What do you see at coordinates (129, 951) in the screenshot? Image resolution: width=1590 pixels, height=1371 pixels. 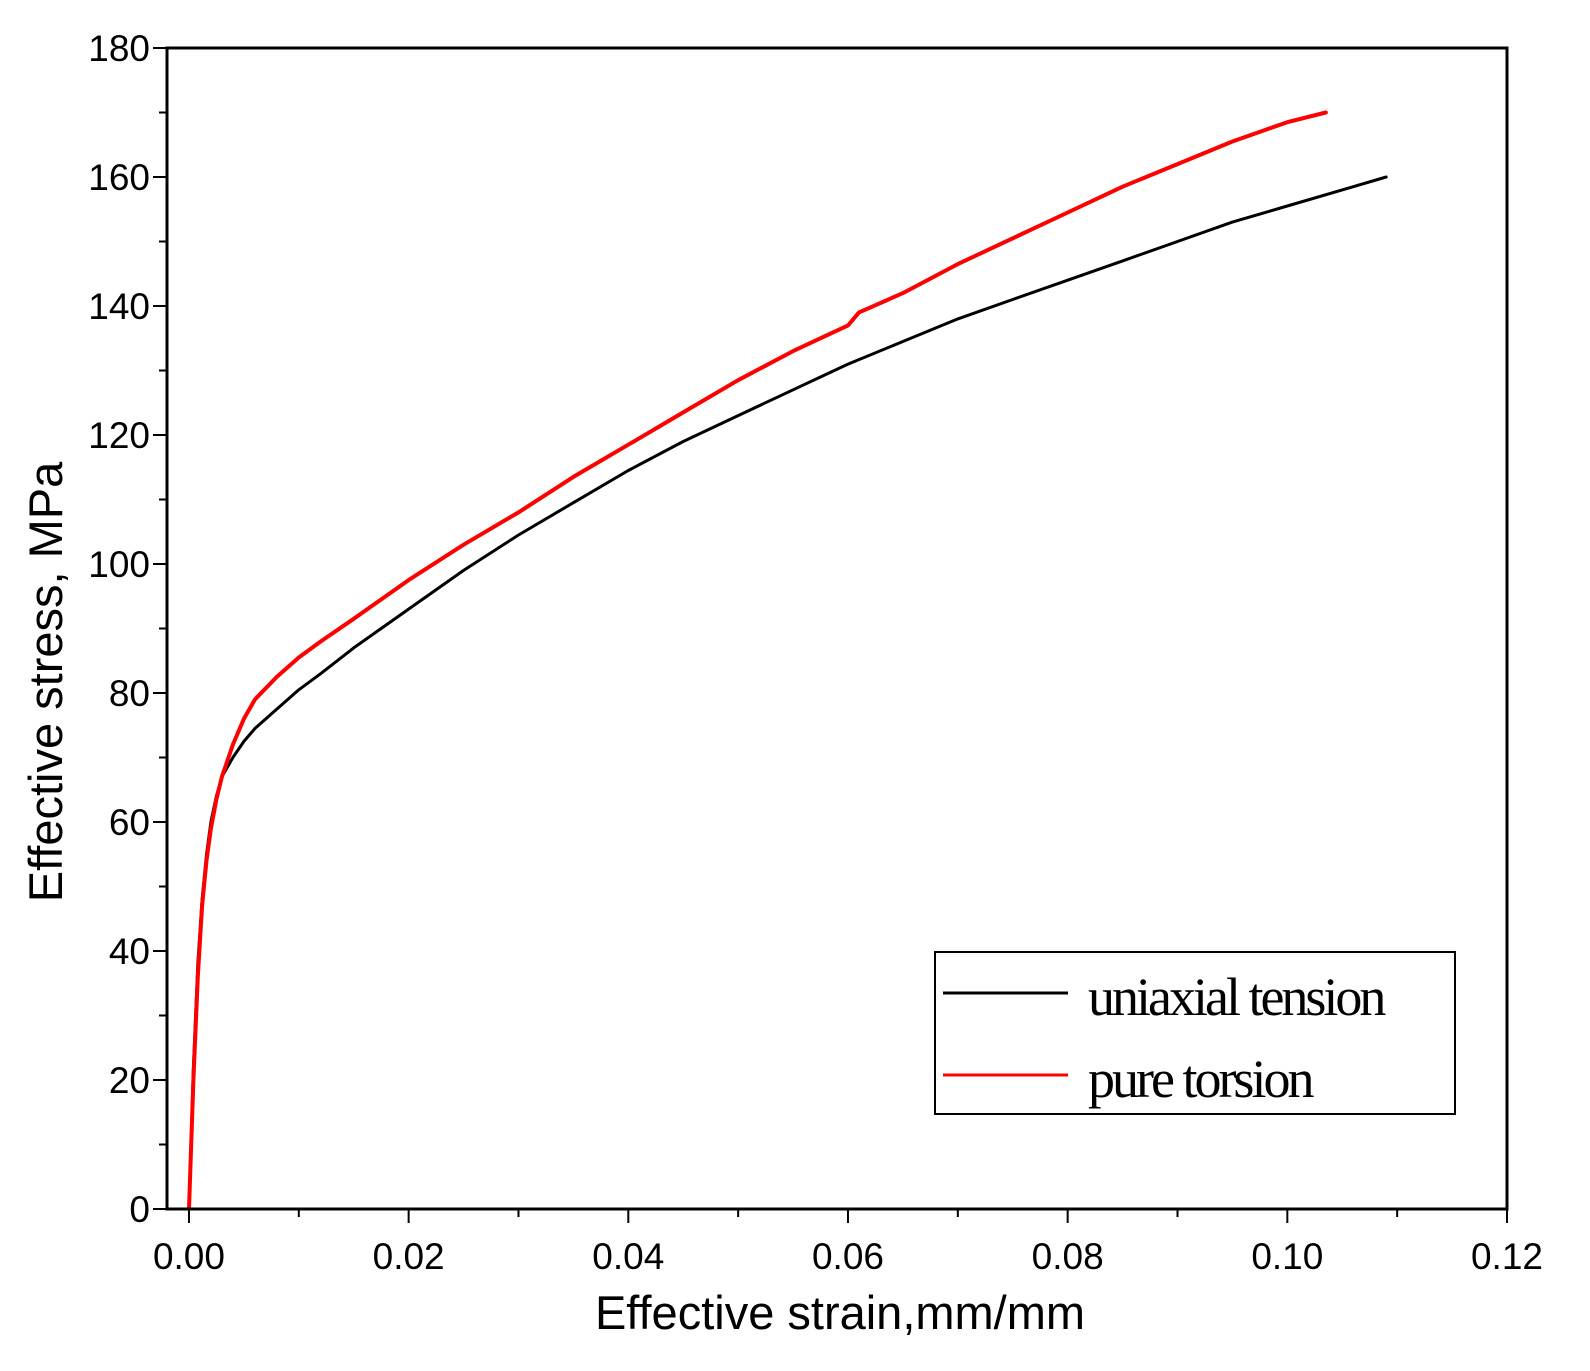 I see `y-tick-label: 40` at bounding box center [129, 951].